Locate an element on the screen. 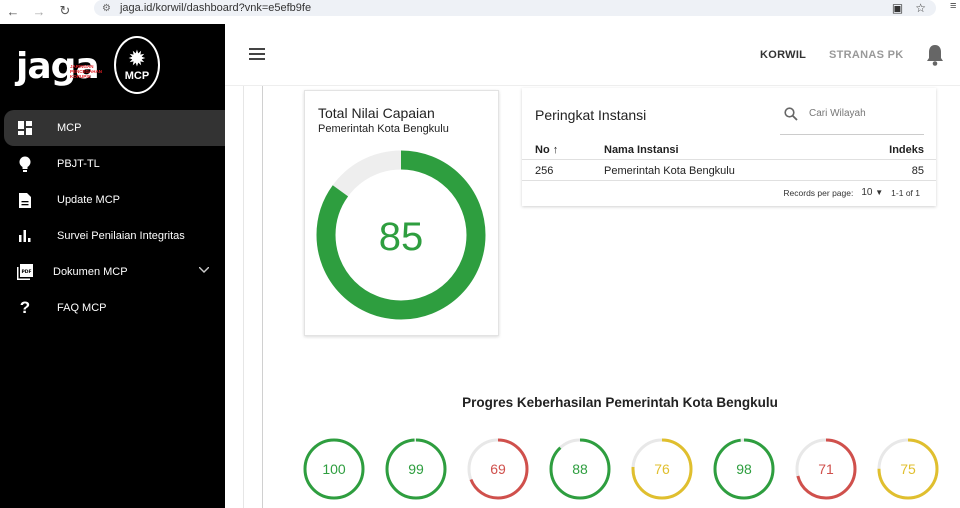 Image resolution: width=960 pixels, height=508 pixels. pdf-icon: PDF is located at coordinates (25, 272).